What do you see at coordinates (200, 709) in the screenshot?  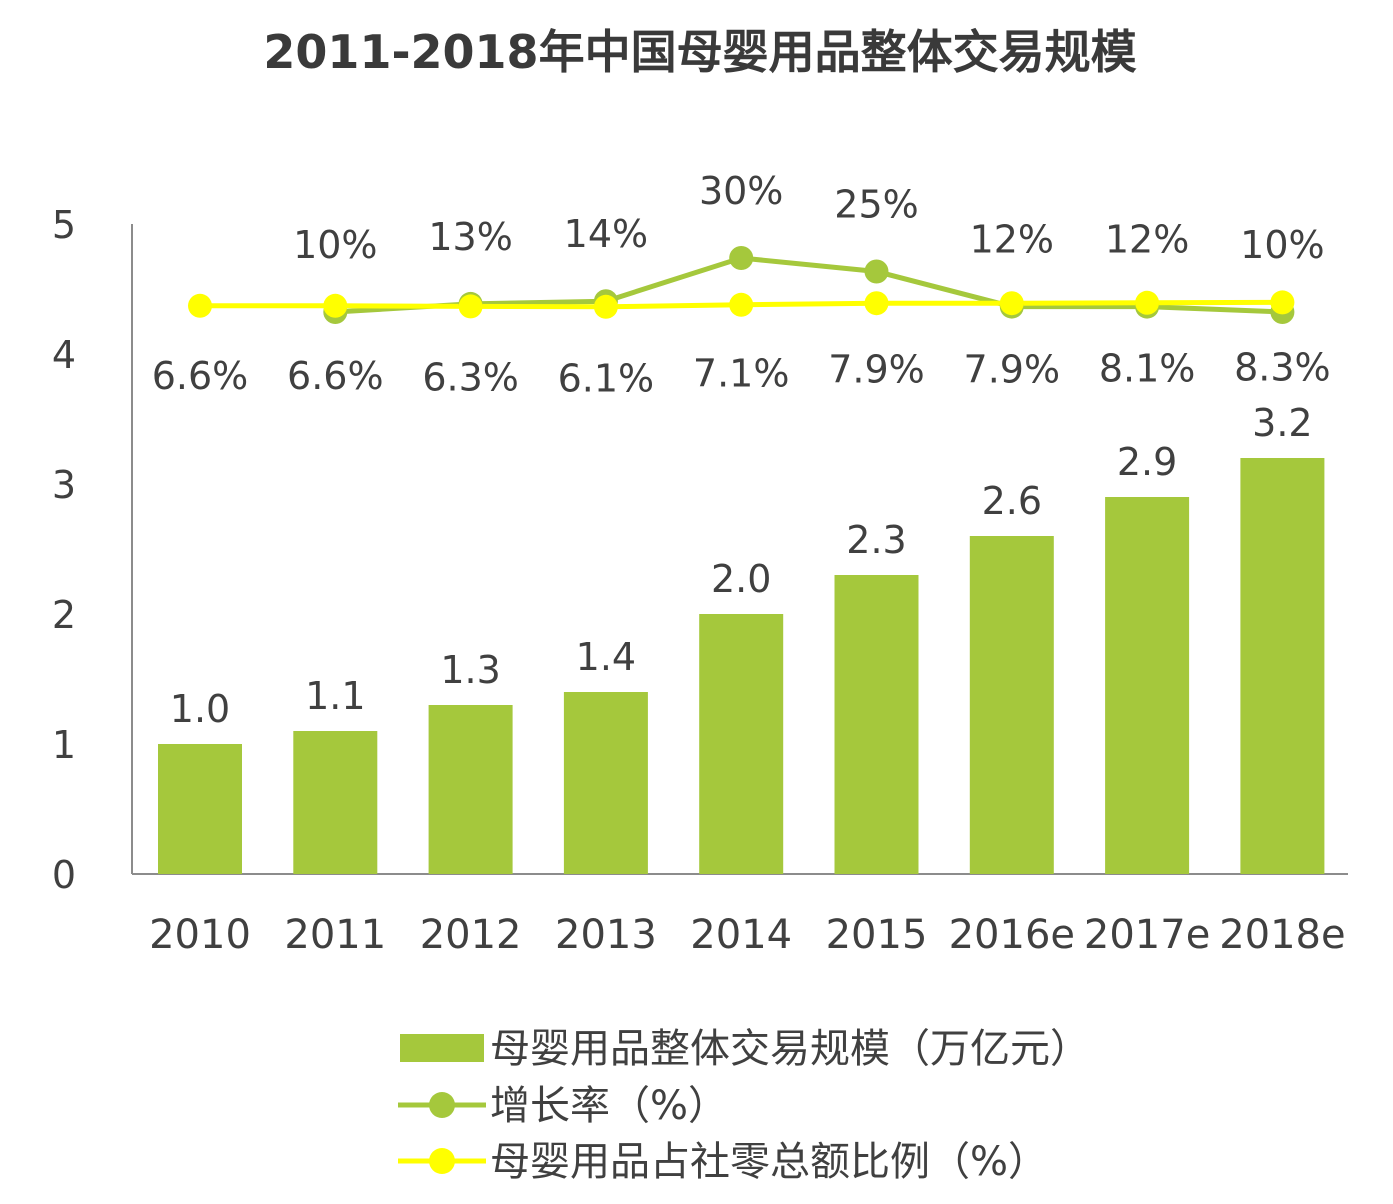 I see `bar-value-label: 1.0` at bounding box center [200, 709].